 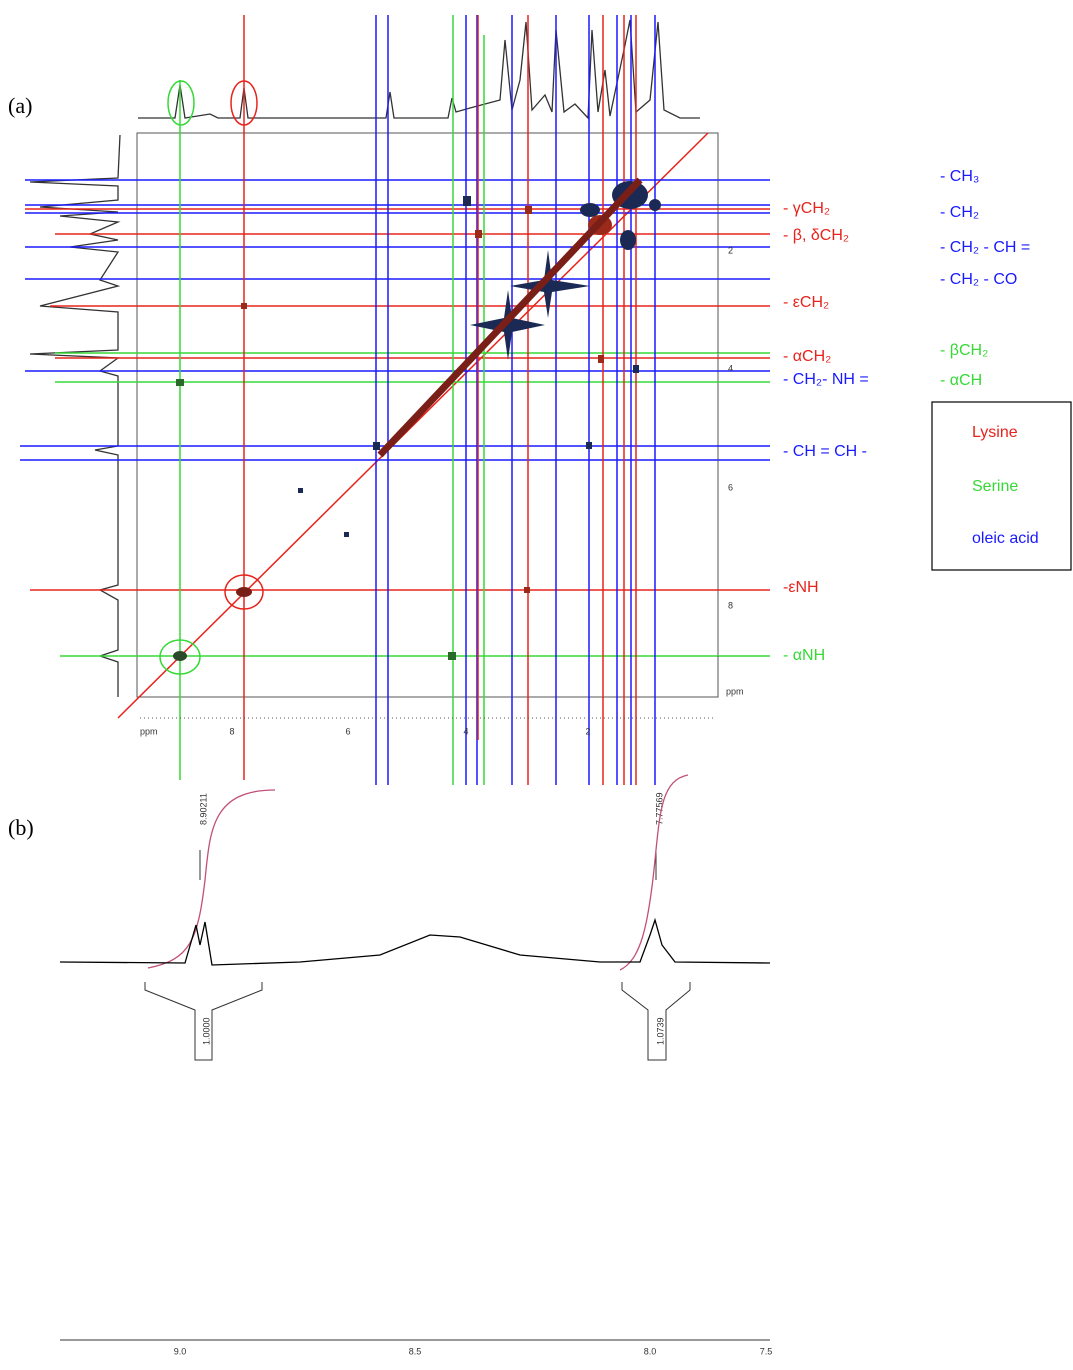 I want to click on legend-entry: Lysine, so click(x=995, y=432).